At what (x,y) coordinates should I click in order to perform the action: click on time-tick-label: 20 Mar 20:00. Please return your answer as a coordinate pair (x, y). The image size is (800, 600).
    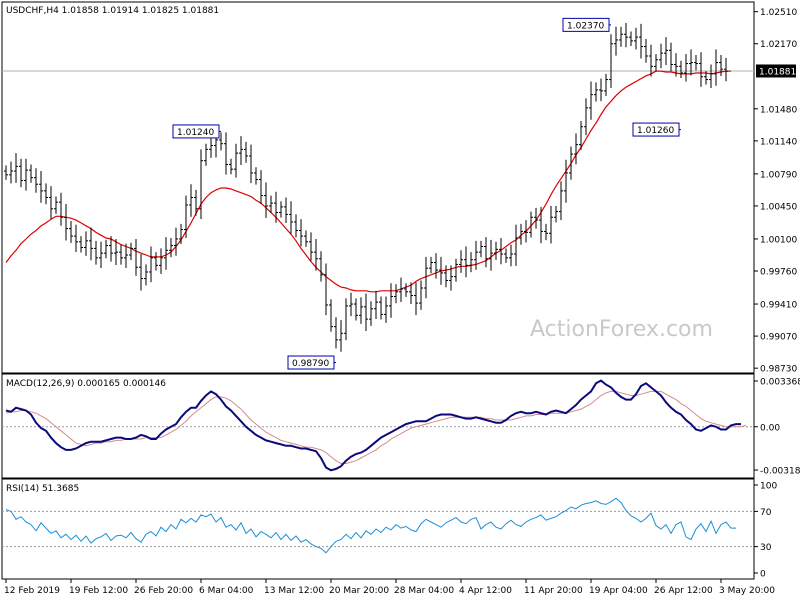
    Looking at the image, I should click on (359, 591).